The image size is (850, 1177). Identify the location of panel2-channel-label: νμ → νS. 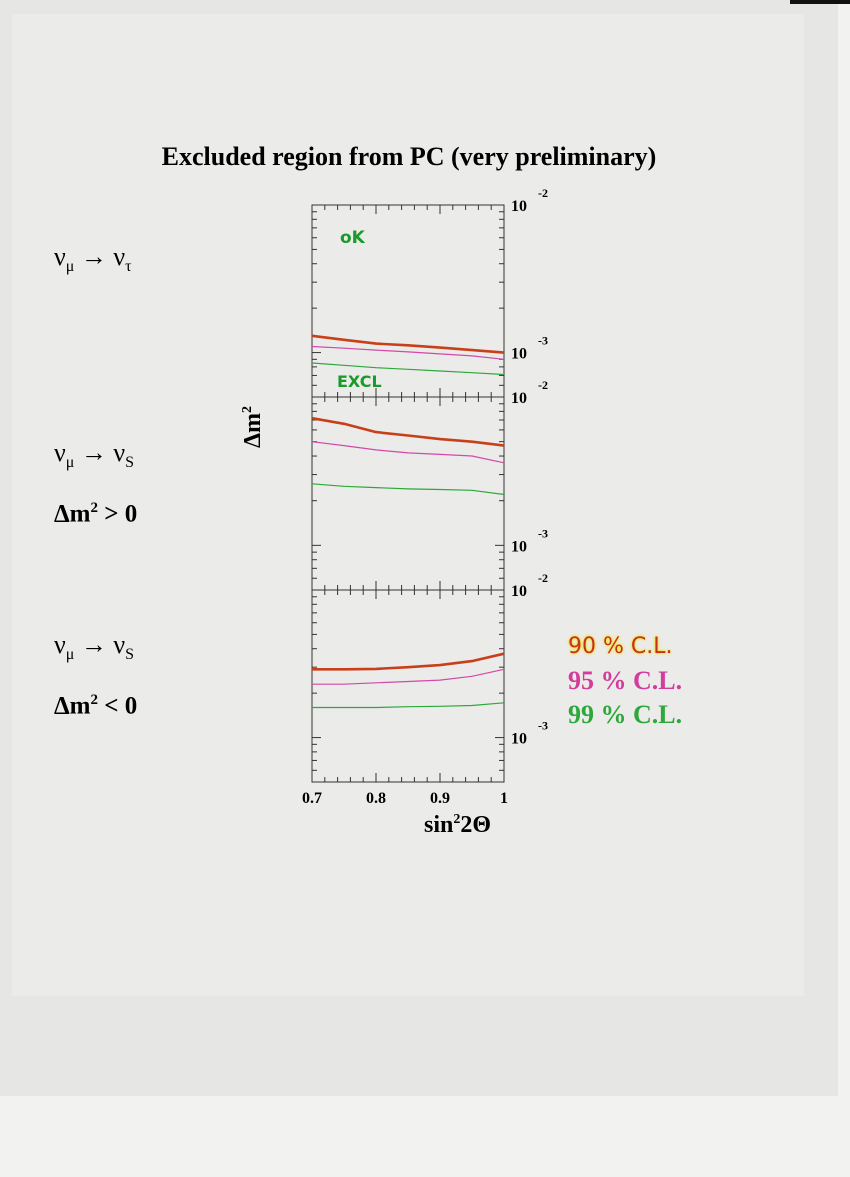
(94, 455).